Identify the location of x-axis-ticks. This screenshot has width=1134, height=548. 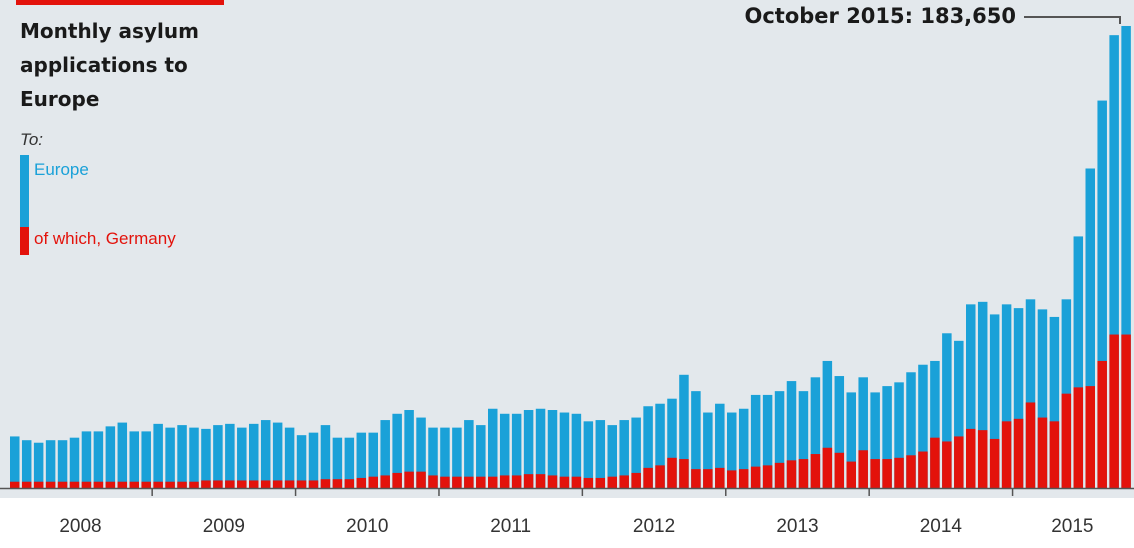
(582, 492).